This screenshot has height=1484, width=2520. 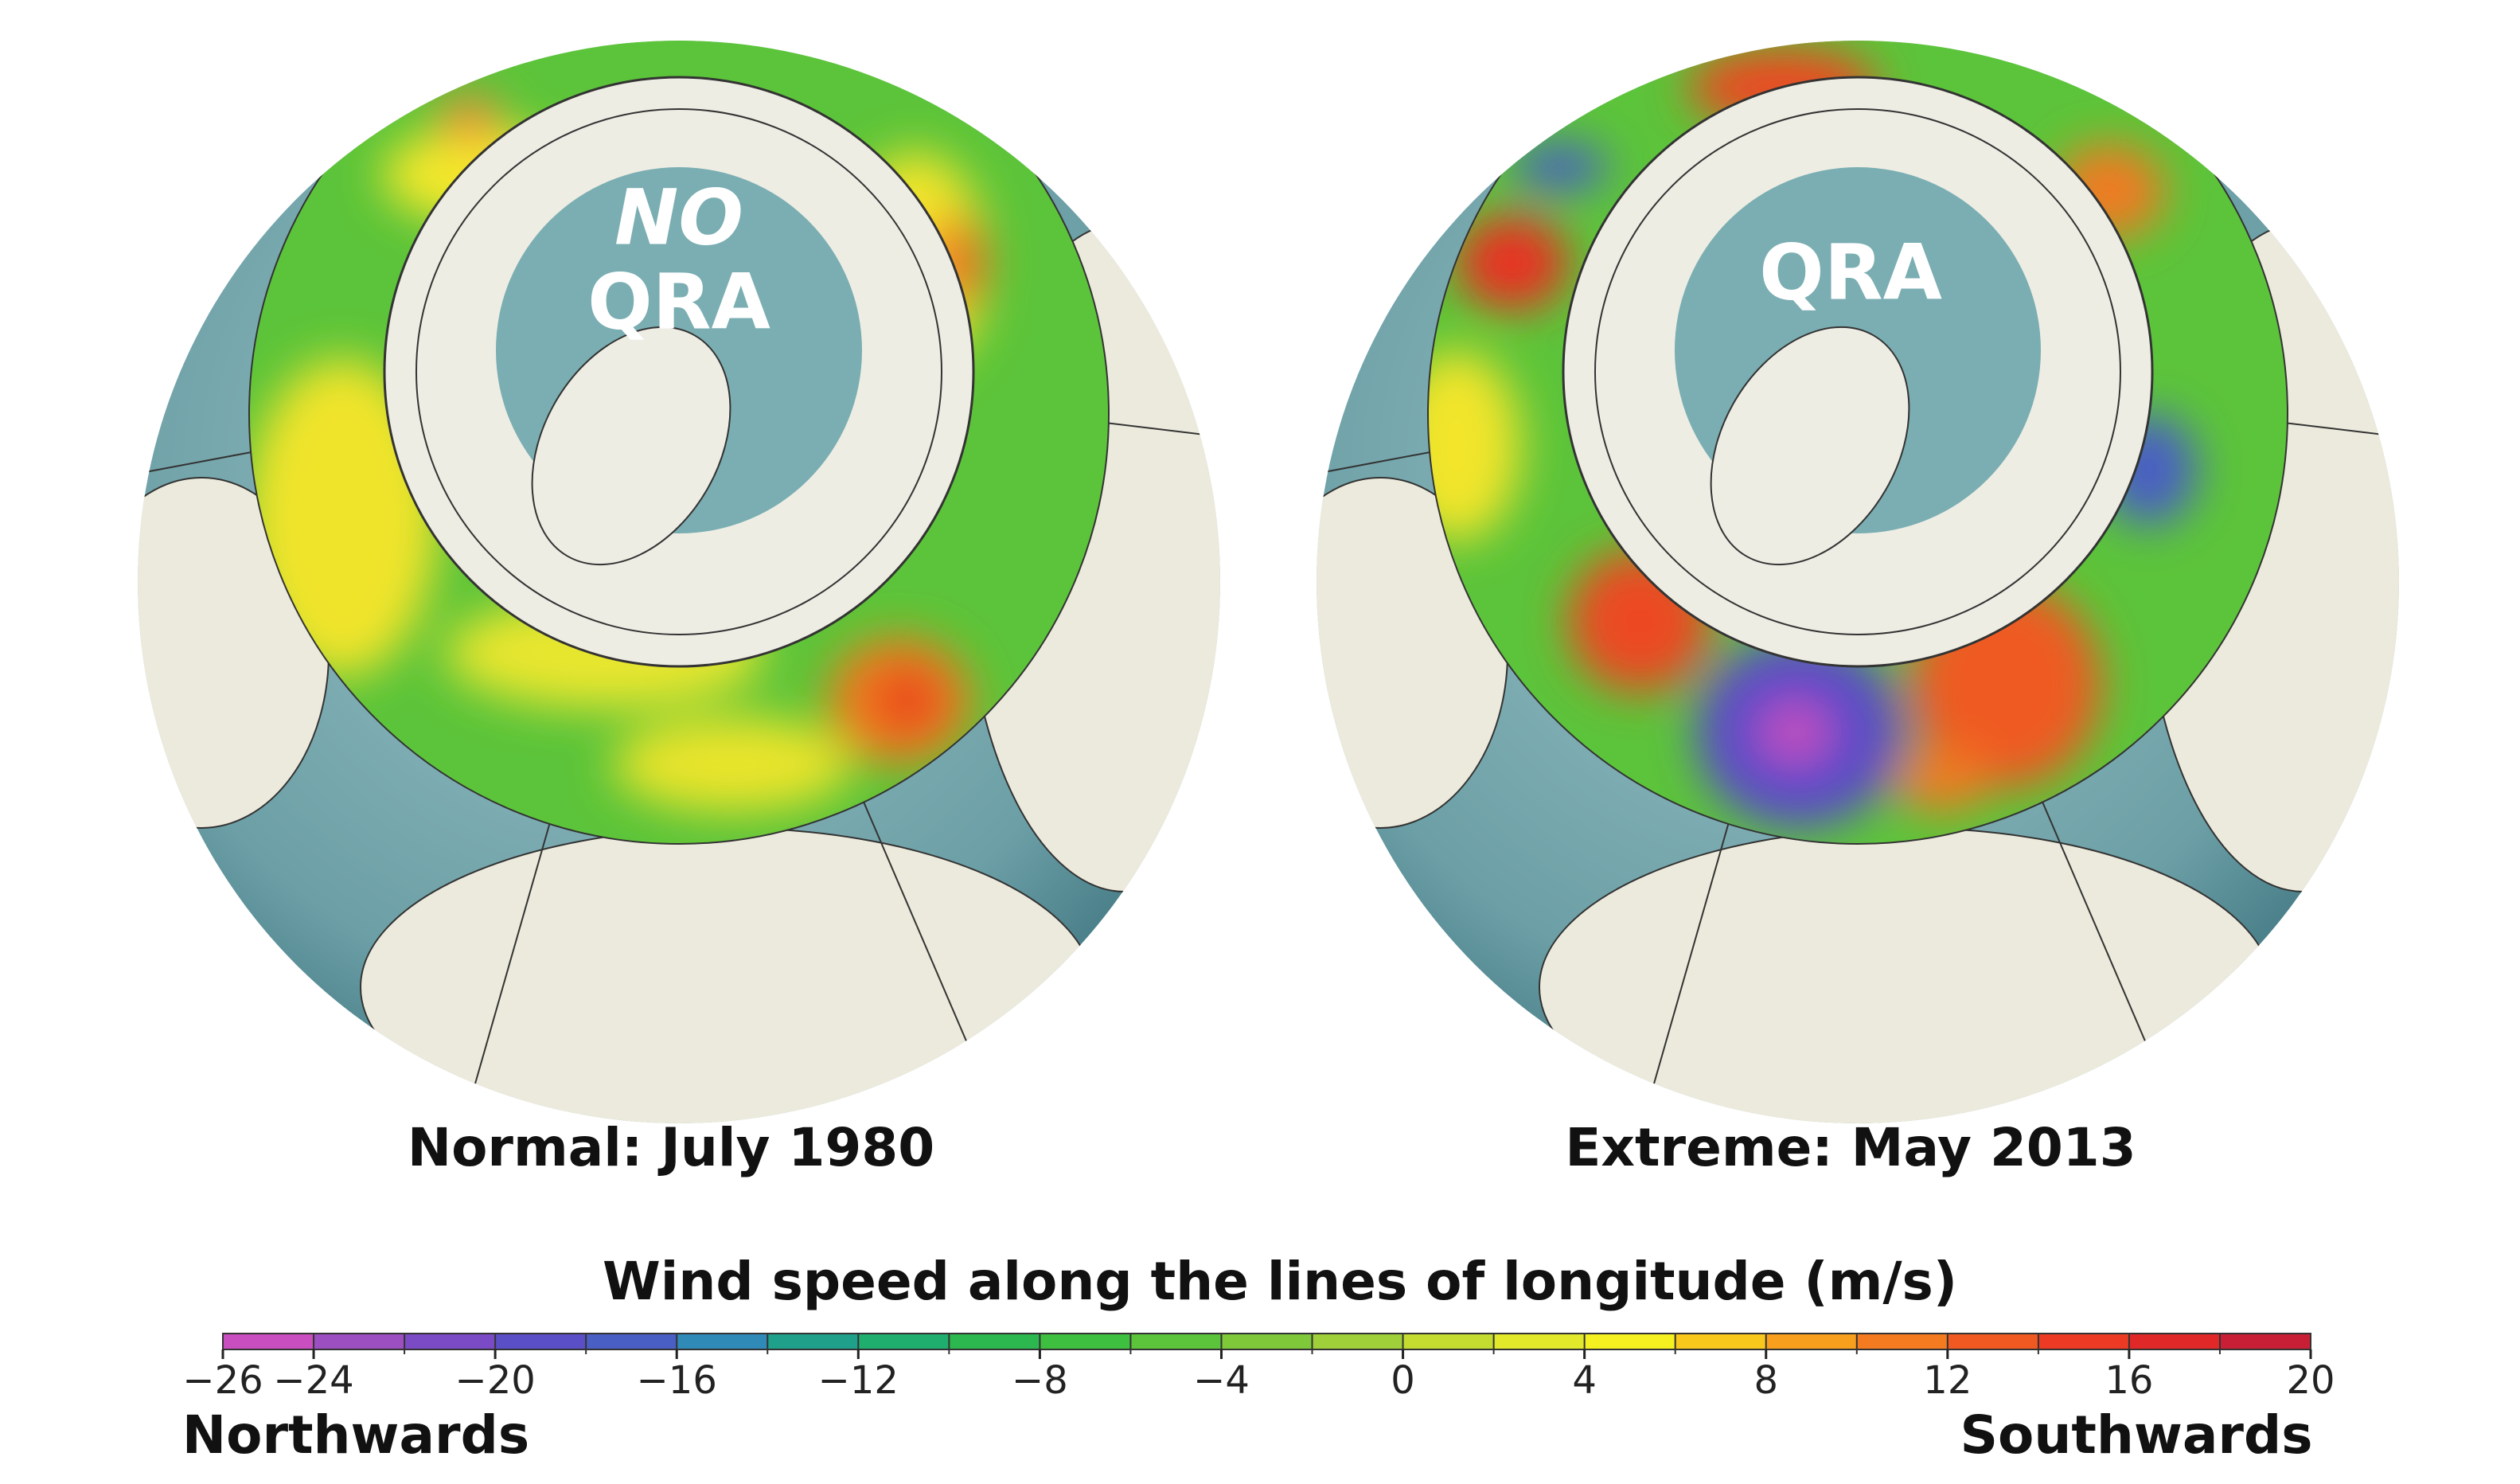 What do you see at coordinates (494, 1380) in the screenshot?
I see `colorbar-tick-label: −20` at bounding box center [494, 1380].